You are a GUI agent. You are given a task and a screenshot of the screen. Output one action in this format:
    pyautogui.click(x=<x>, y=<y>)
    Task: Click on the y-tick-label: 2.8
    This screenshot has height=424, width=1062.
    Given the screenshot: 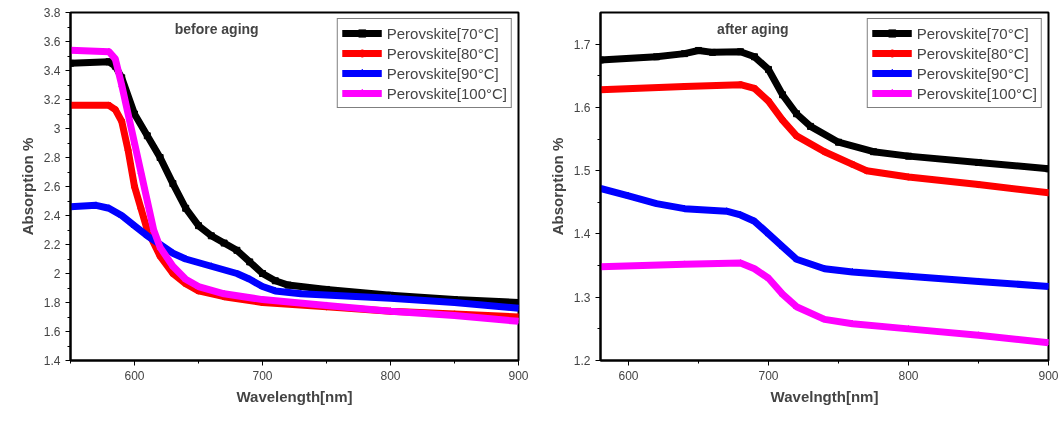 What is the action you would take?
    pyautogui.click(x=52, y=158)
    